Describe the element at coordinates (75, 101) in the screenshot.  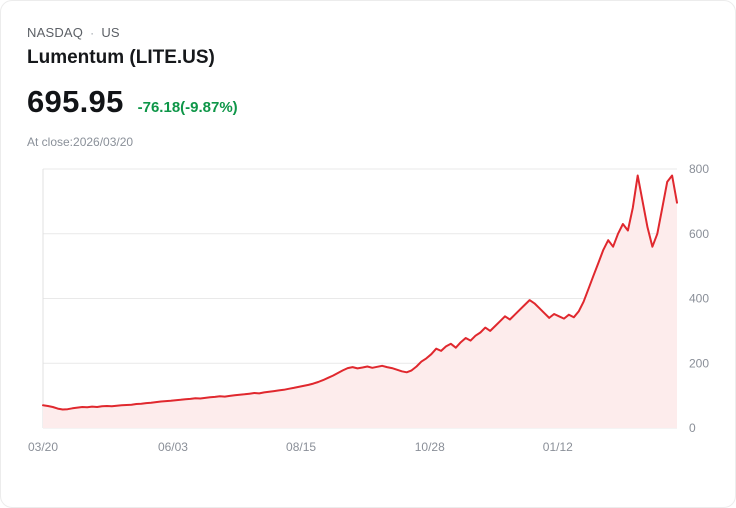
I see `price-value: 695.95` at that location.